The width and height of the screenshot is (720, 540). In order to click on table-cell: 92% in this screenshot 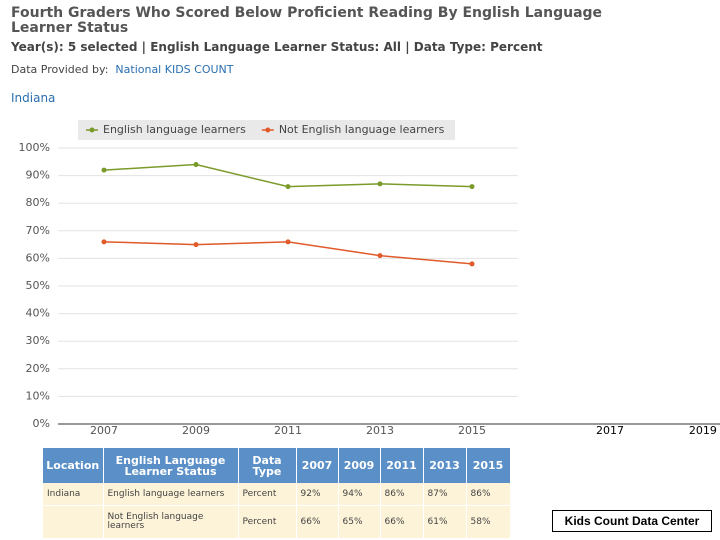, I will do `click(317, 494)`.